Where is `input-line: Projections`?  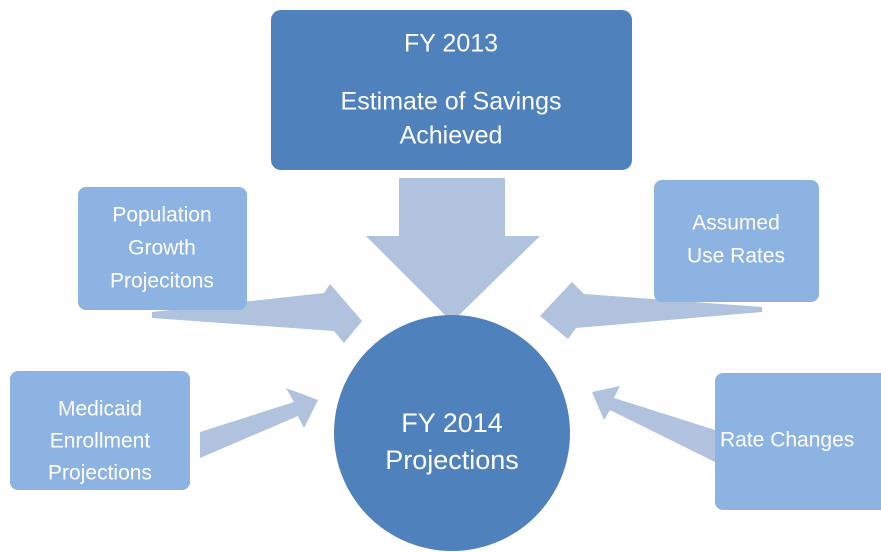
input-line: Projections is located at coordinates (100, 473).